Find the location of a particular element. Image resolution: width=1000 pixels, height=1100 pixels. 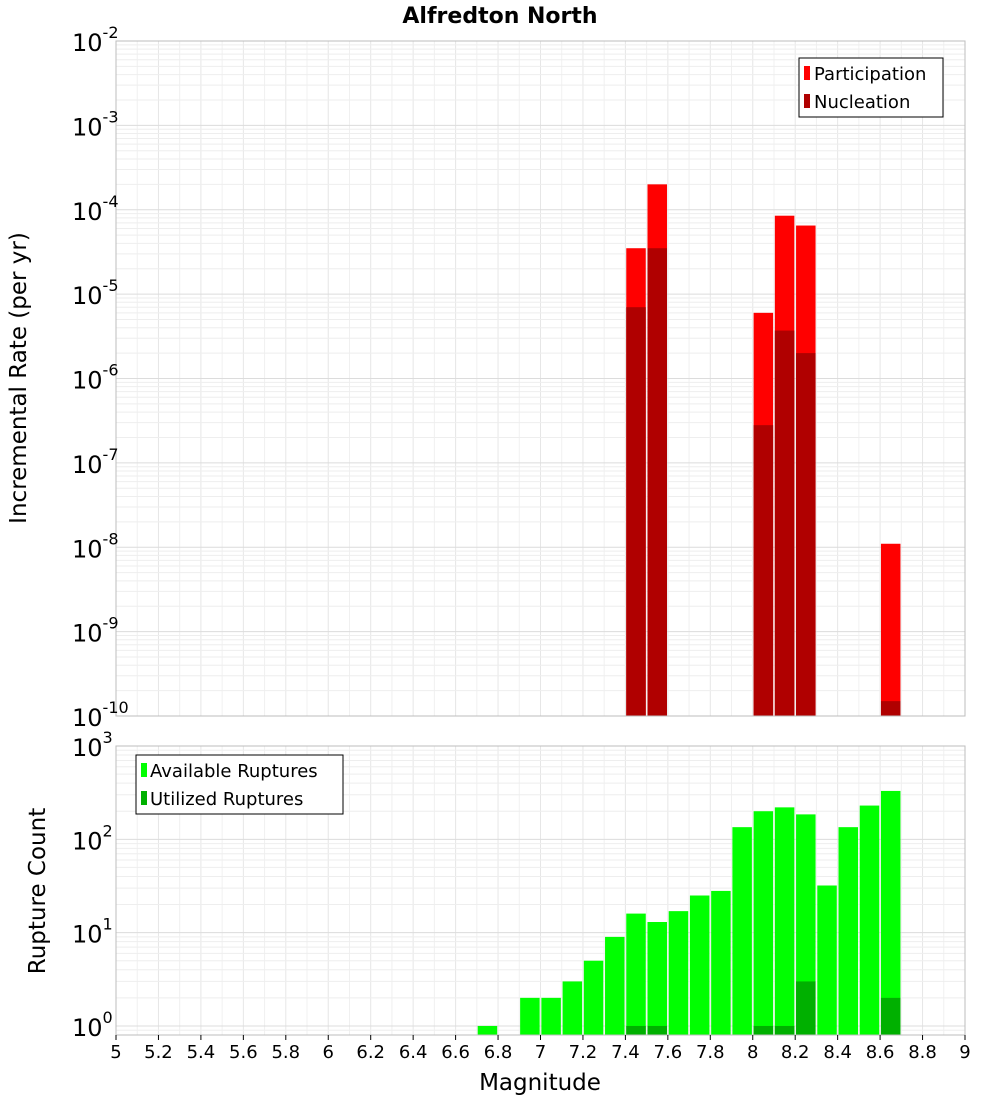

top-y-tick-label: 10⁻³ is located at coordinates (95, 124).